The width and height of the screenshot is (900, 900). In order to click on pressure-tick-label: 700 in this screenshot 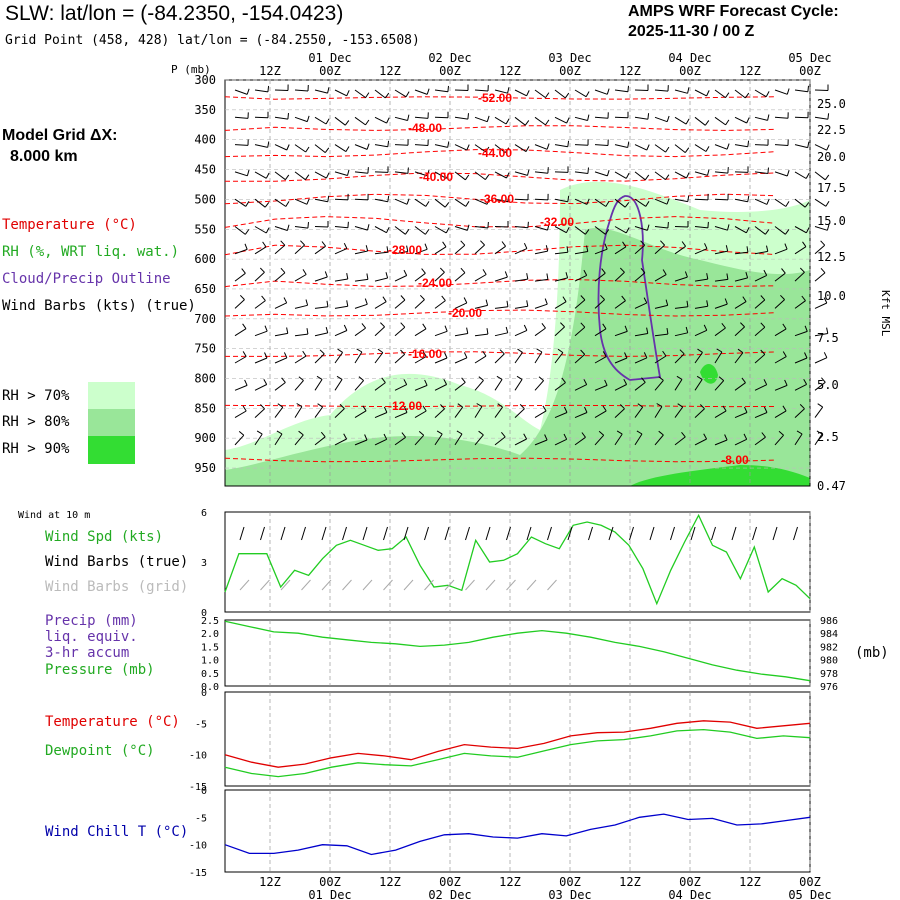, I will do `click(205, 319)`.